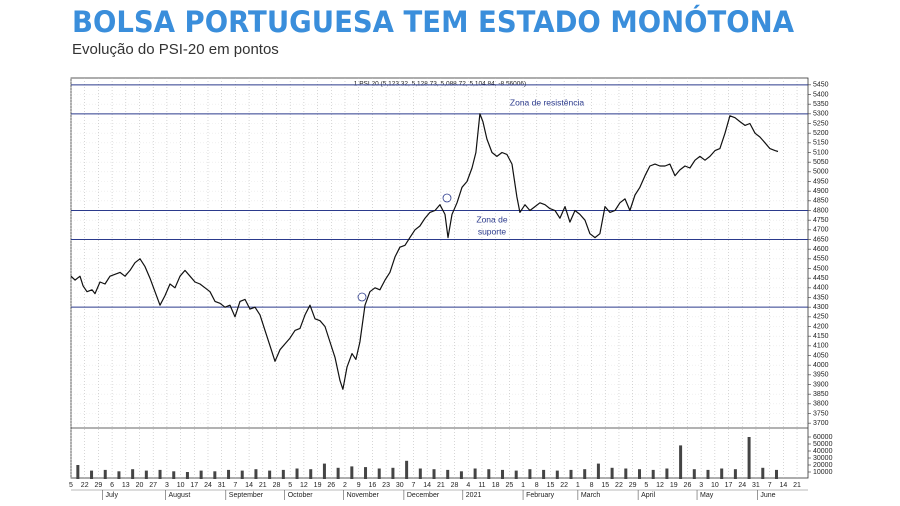  I want to click on y-tick-label: 5000, so click(821, 172).